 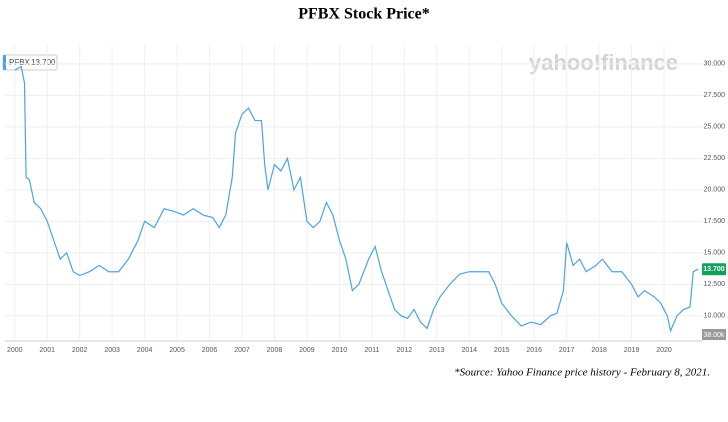 I want to click on x-tick-label: 2001, so click(x=47, y=350).